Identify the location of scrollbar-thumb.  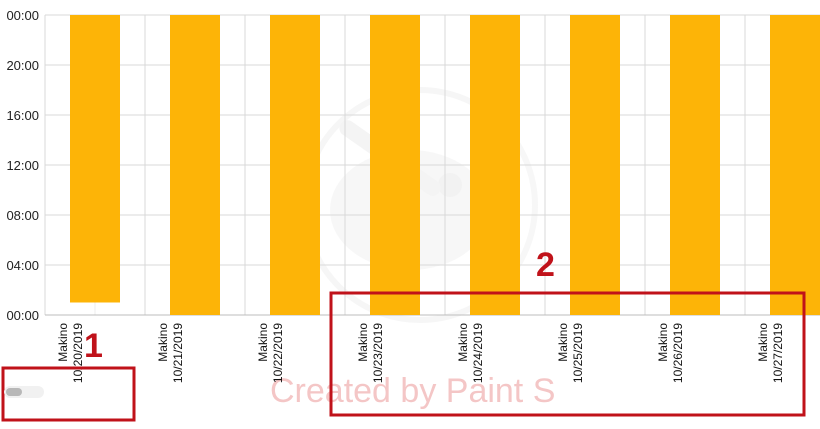
(14, 392).